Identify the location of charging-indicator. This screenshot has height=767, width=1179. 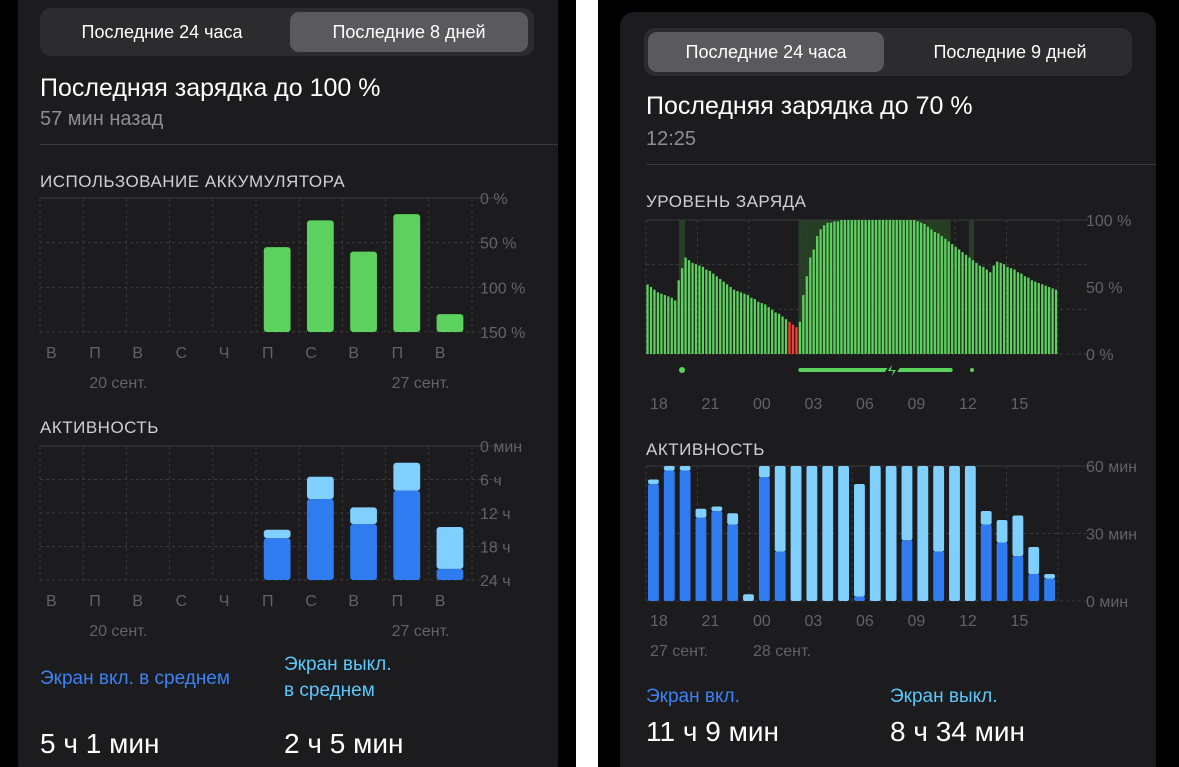
(972, 370).